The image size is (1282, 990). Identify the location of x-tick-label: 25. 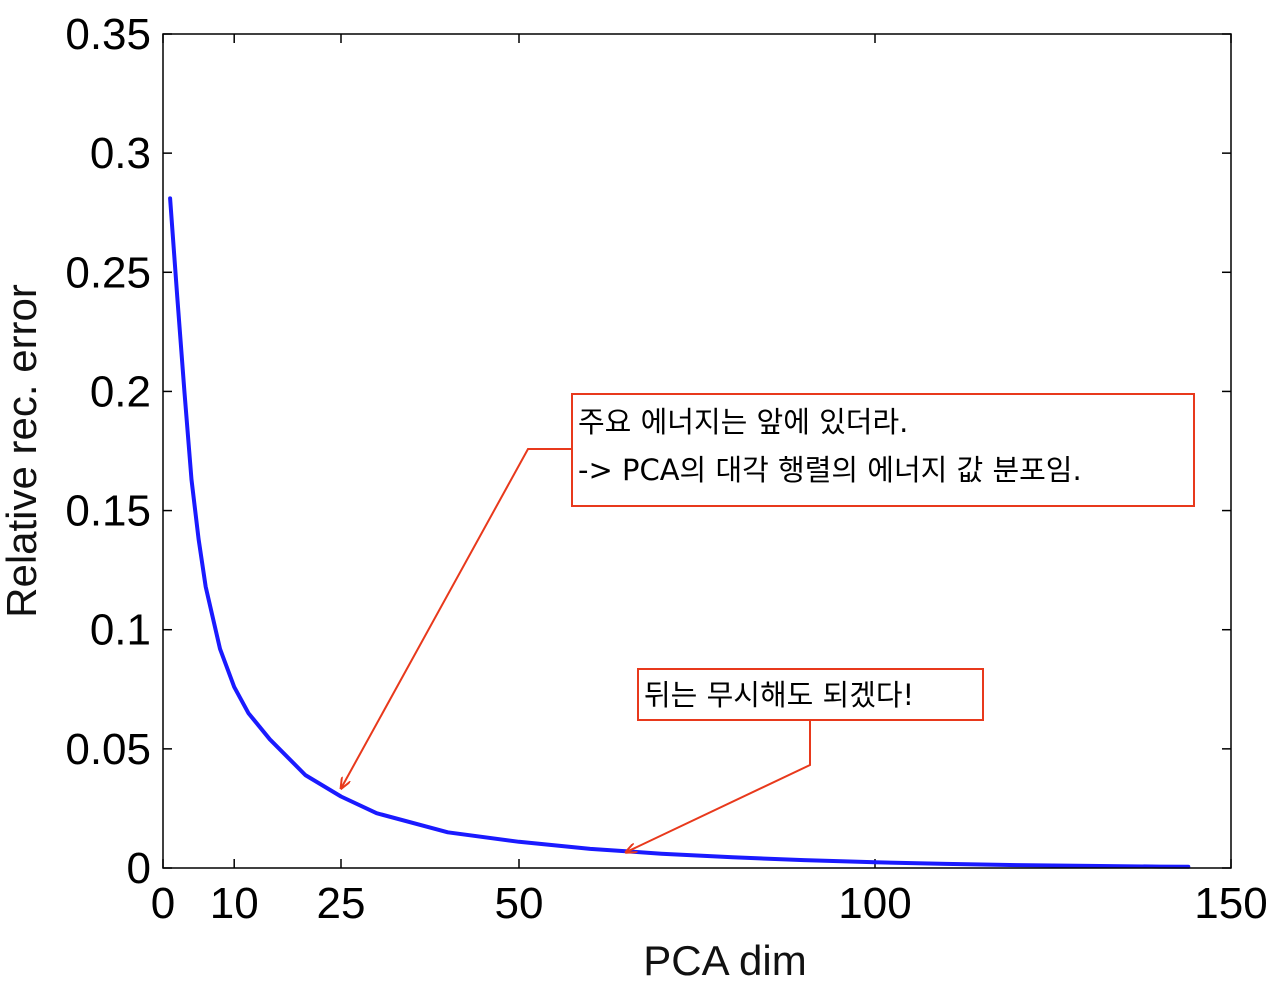
(341, 903).